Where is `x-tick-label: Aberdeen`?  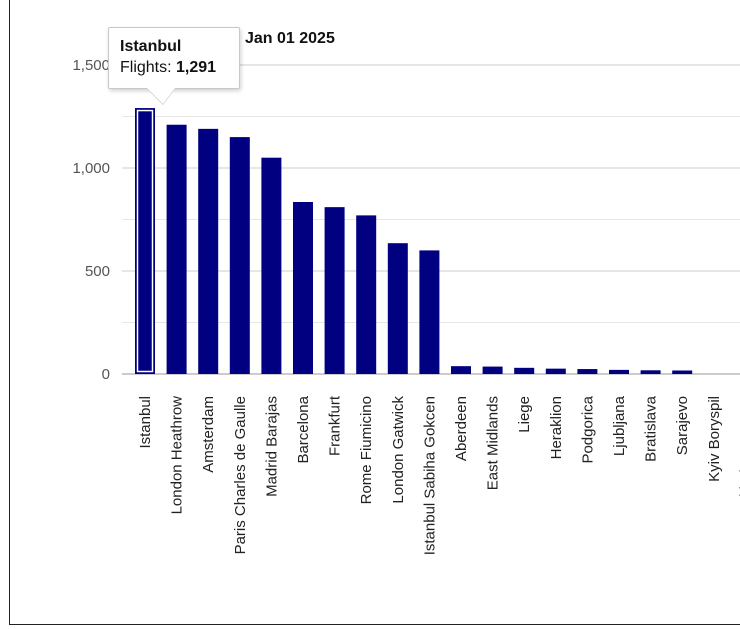 x-tick-label: Aberdeen is located at coordinates (461, 428).